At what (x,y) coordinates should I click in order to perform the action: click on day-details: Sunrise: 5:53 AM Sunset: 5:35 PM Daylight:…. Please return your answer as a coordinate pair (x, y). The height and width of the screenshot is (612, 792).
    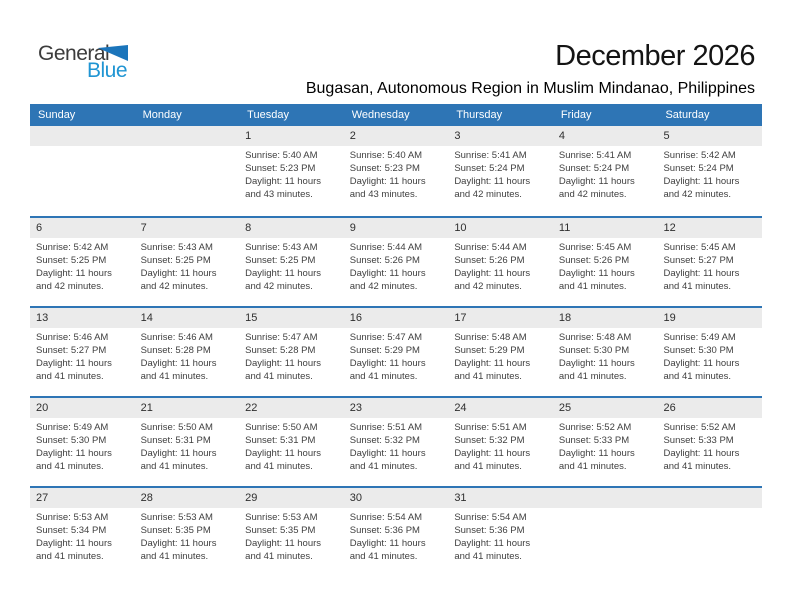
    Looking at the image, I should click on (187, 535).